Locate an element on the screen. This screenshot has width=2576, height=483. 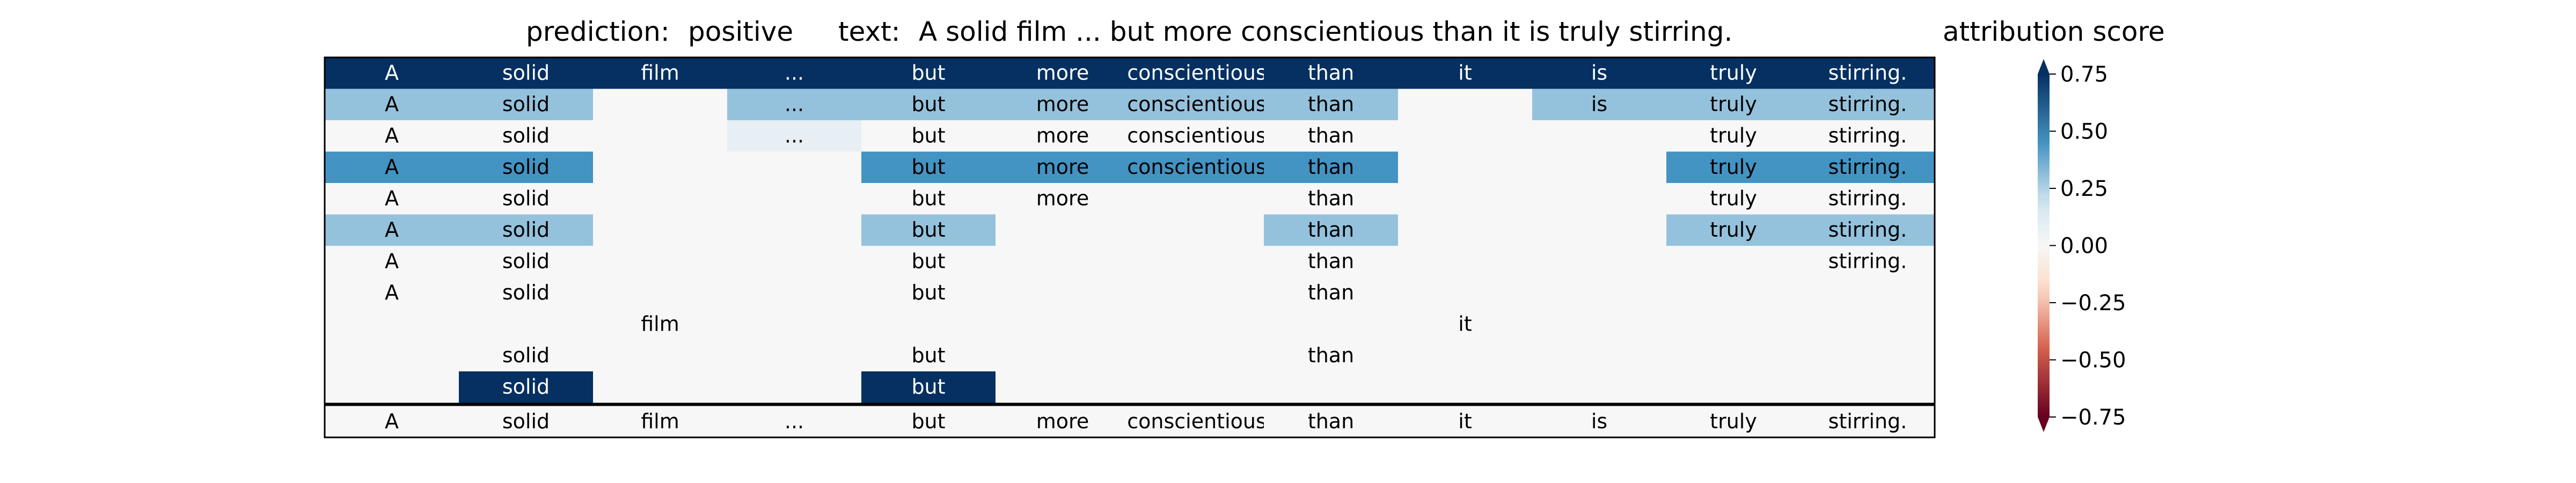
cell-token-label: is is located at coordinates (1599, 421).